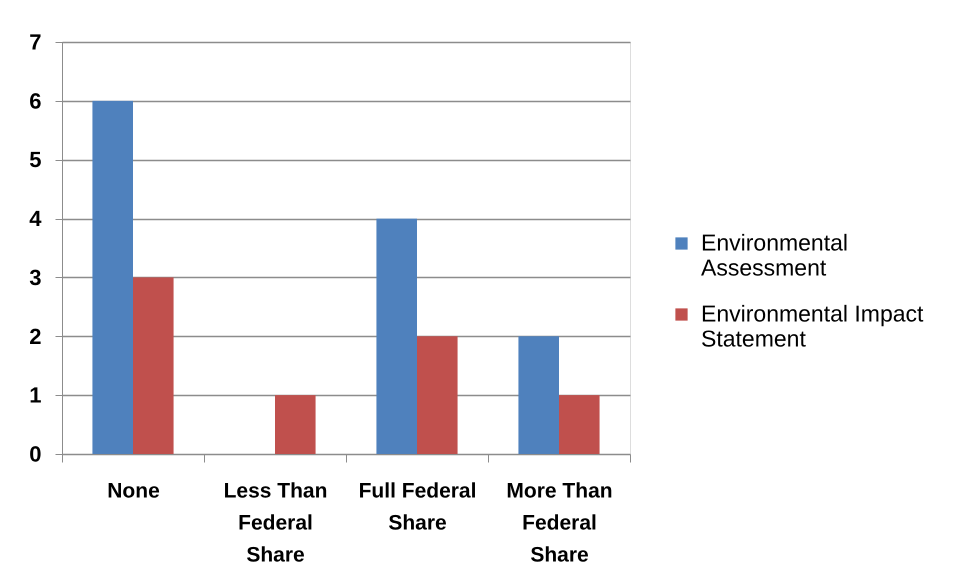  Describe the element at coordinates (35, 395) in the screenshot. I see `y-tick-label: 1` at that location.